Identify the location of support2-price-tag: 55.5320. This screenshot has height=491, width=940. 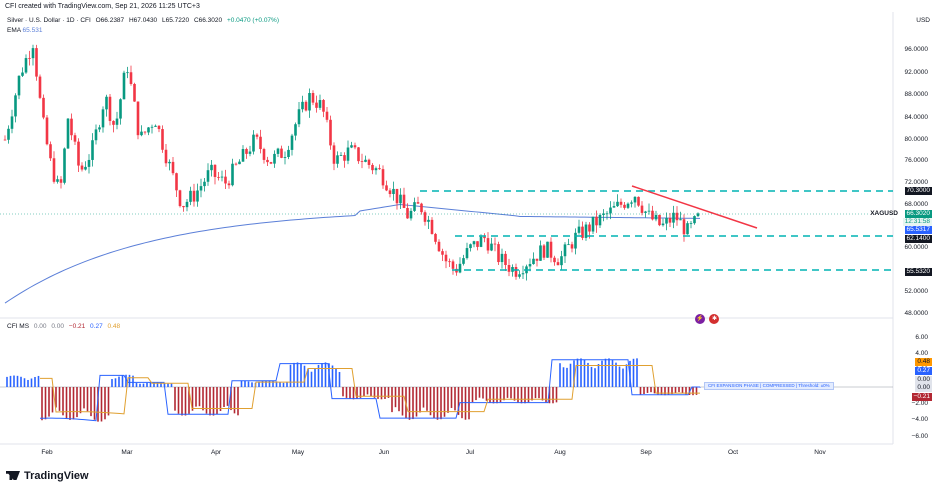
(918, 272).